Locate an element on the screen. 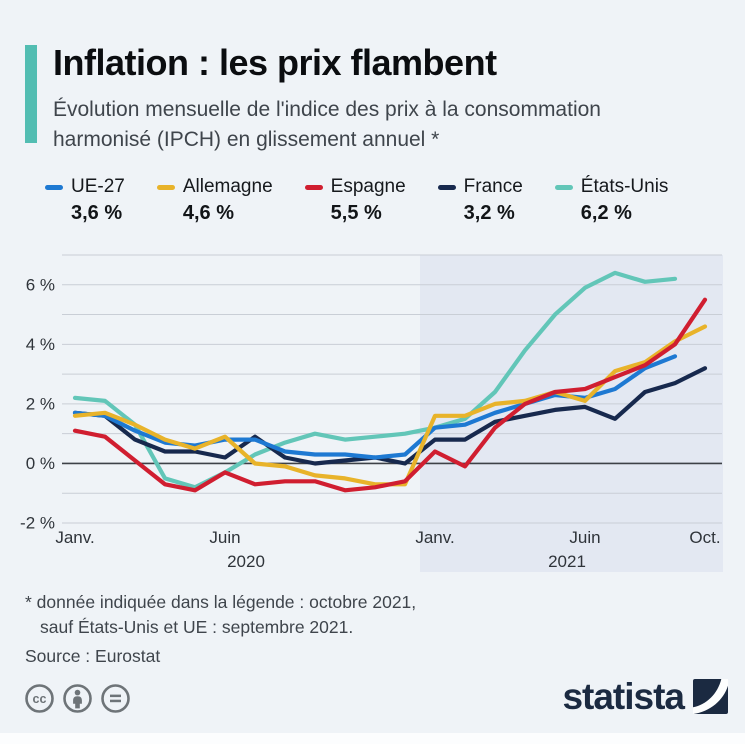 The width and height of the screenshot is (745, 744). legend-label-espagne: Espagne is located at coordinates (368, 186).